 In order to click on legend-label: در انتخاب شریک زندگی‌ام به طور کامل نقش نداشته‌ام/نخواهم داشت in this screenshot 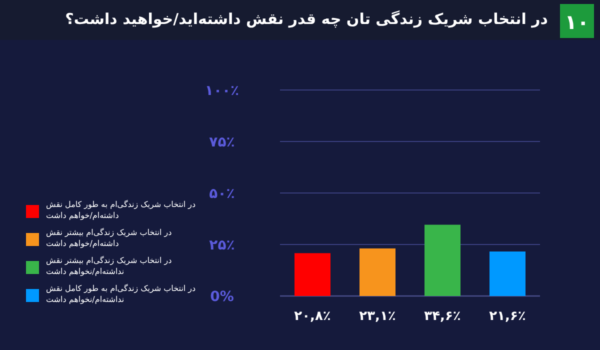, I will do `click(121, 294)`.